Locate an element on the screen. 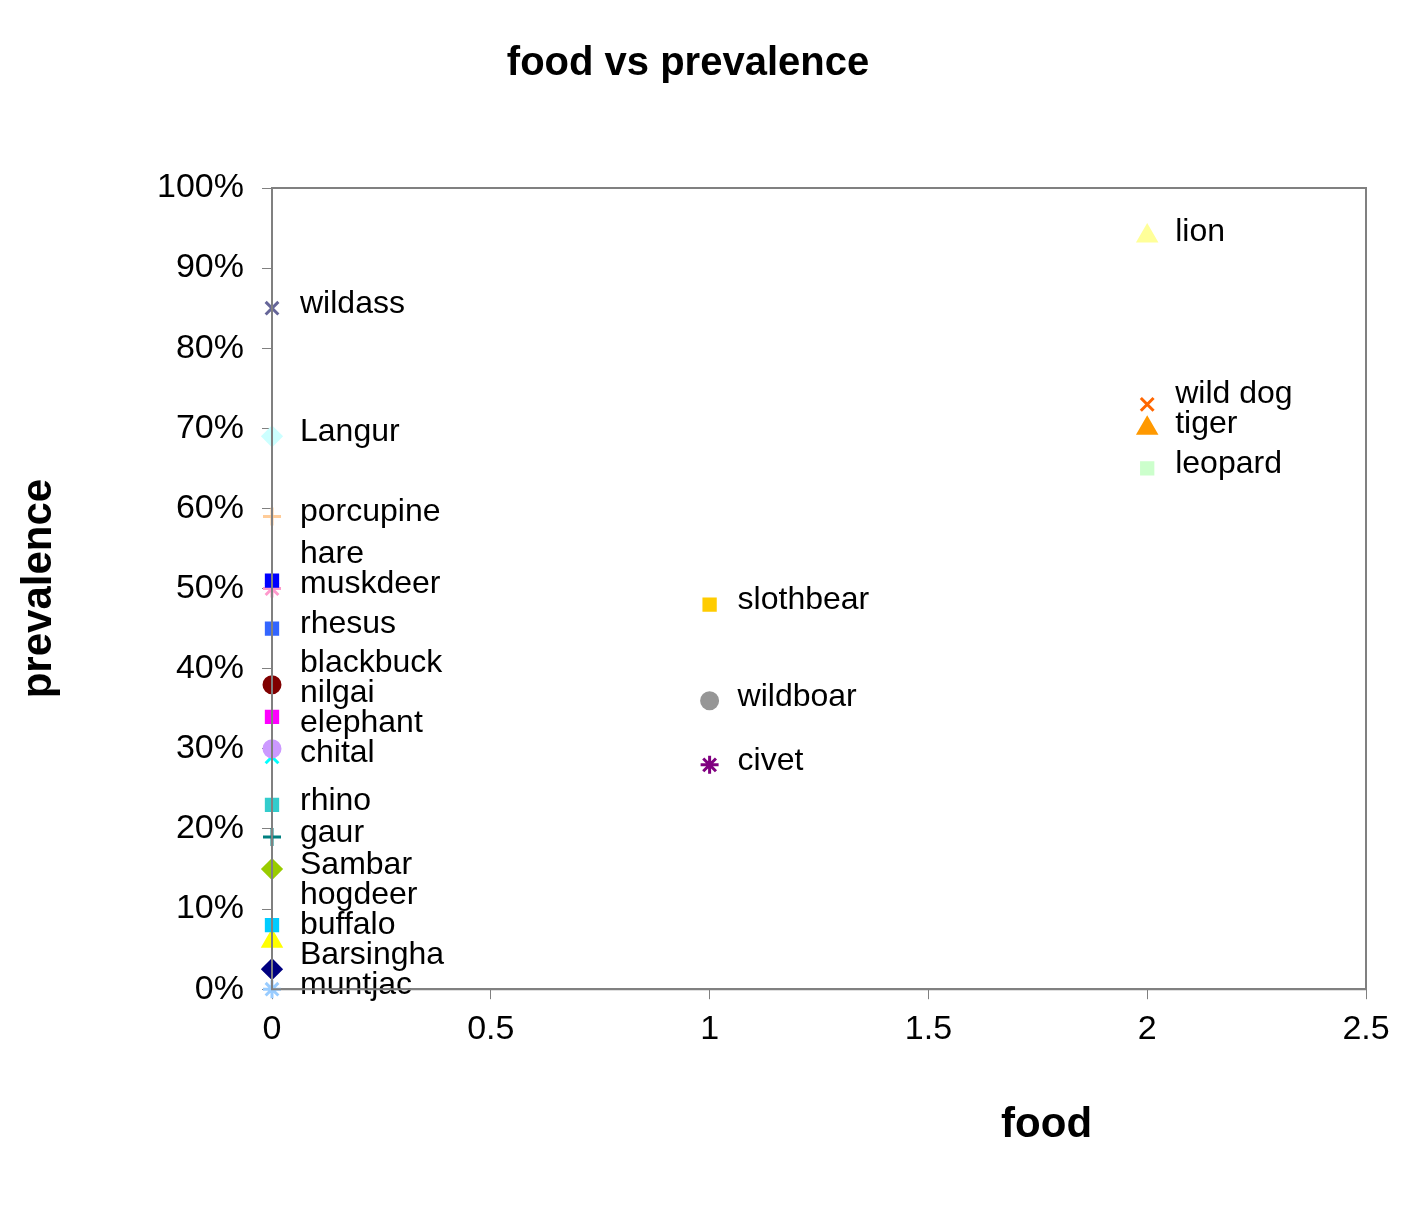 The height and width of the screenshot is (1210, 1424). y-tick-label: 20% is located at coordinates (209, 826).